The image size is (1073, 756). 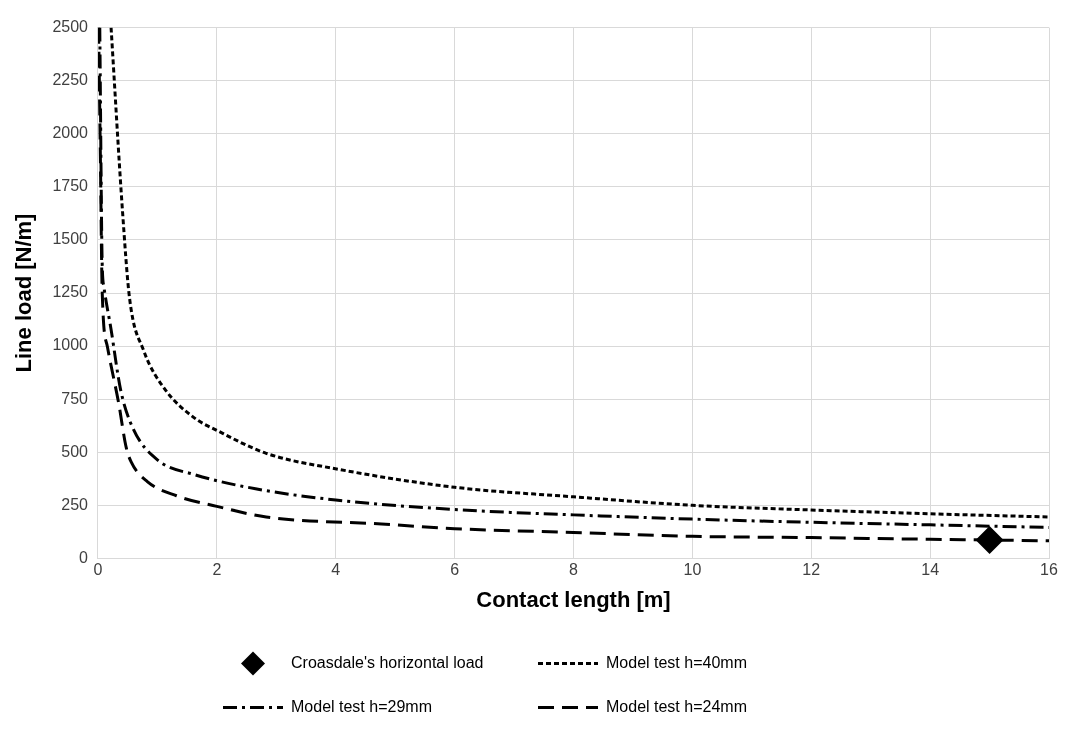 I want to click on x-tick-label: 10, so click(x=692, y=570).